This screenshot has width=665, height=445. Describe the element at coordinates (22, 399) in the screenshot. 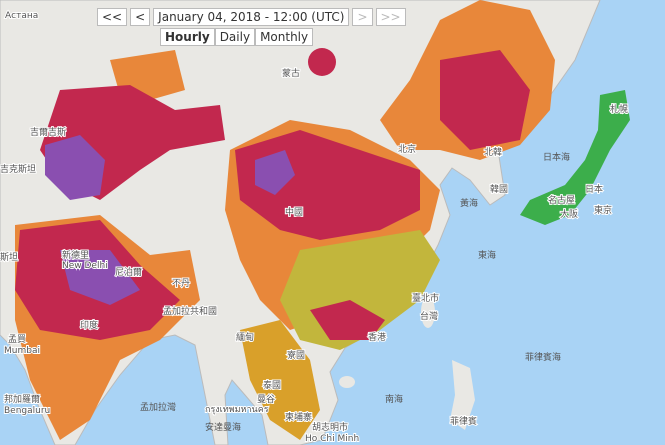

I see `place-label: 邦加羅爾` at that location.